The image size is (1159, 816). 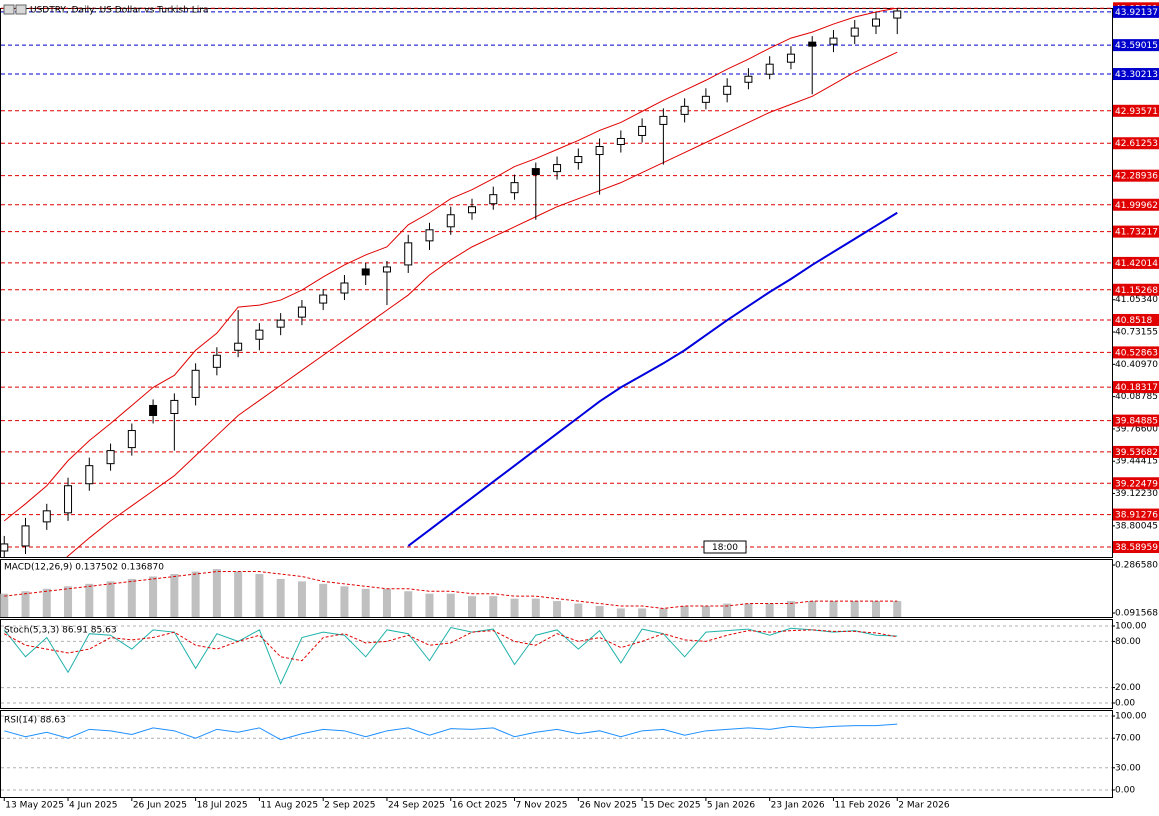 What do you see at coordinates (1136, 333) in the screenshot?
I see `y-tick-label: 40.73155` at bounding box center [1136, 333].